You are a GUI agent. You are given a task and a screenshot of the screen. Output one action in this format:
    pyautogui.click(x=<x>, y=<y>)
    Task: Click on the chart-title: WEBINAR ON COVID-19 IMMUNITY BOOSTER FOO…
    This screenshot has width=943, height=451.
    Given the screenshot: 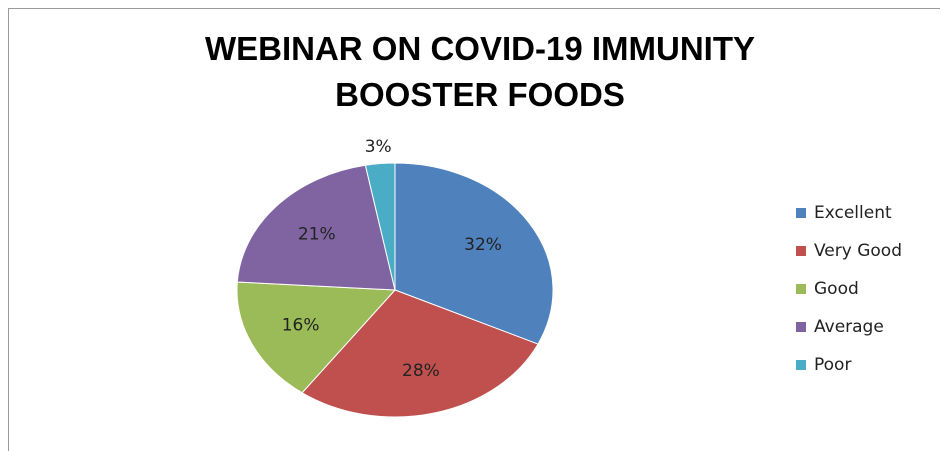 What is the action you would take?
    pyautogui.click(x=479, y=71)
    